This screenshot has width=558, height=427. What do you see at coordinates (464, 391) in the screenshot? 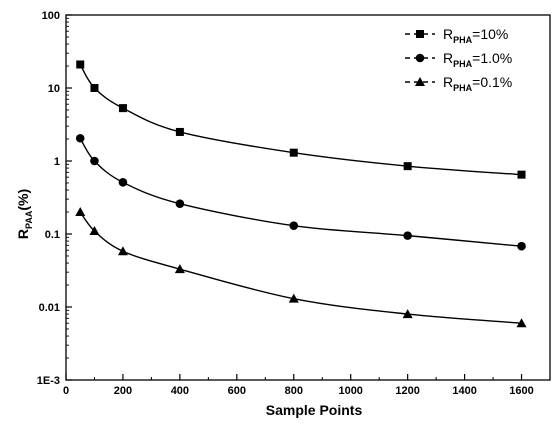
I see `x-tick-label: 1400` at bounding box center [464, 391].